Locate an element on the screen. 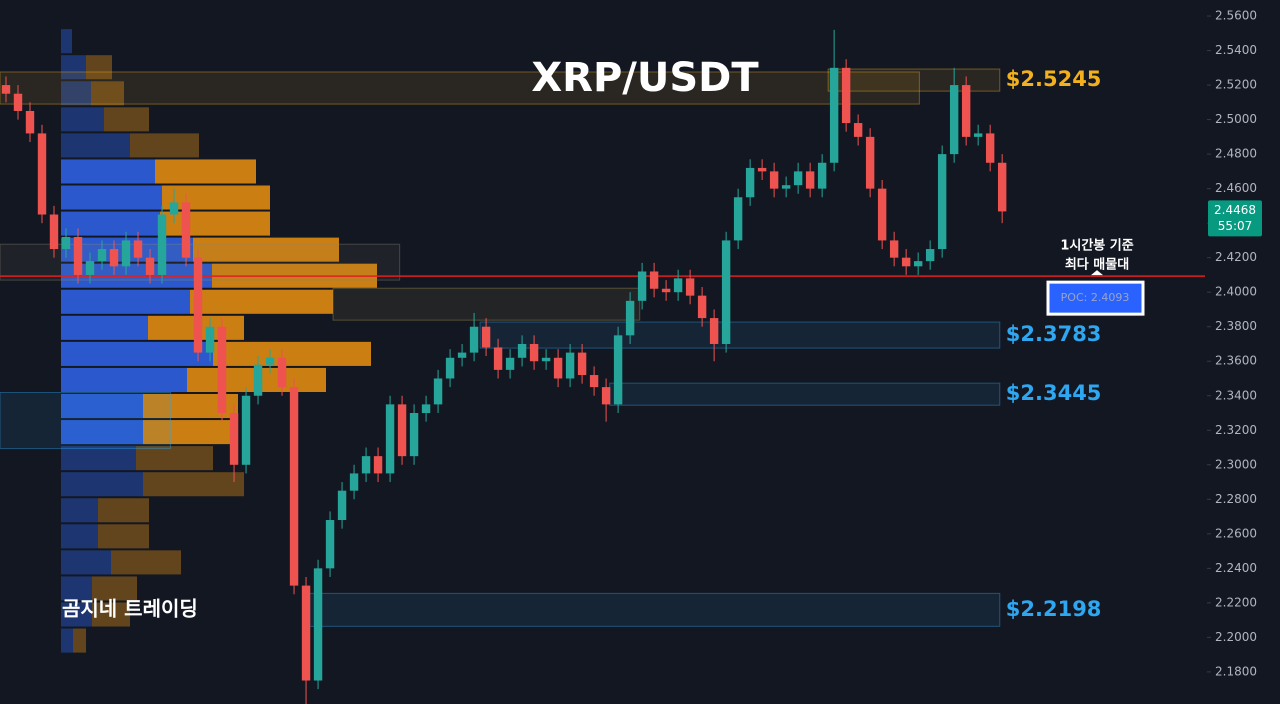 The height and width of the screenshot is (704, 1280). poc-box is located at coordinates (1095, 298).